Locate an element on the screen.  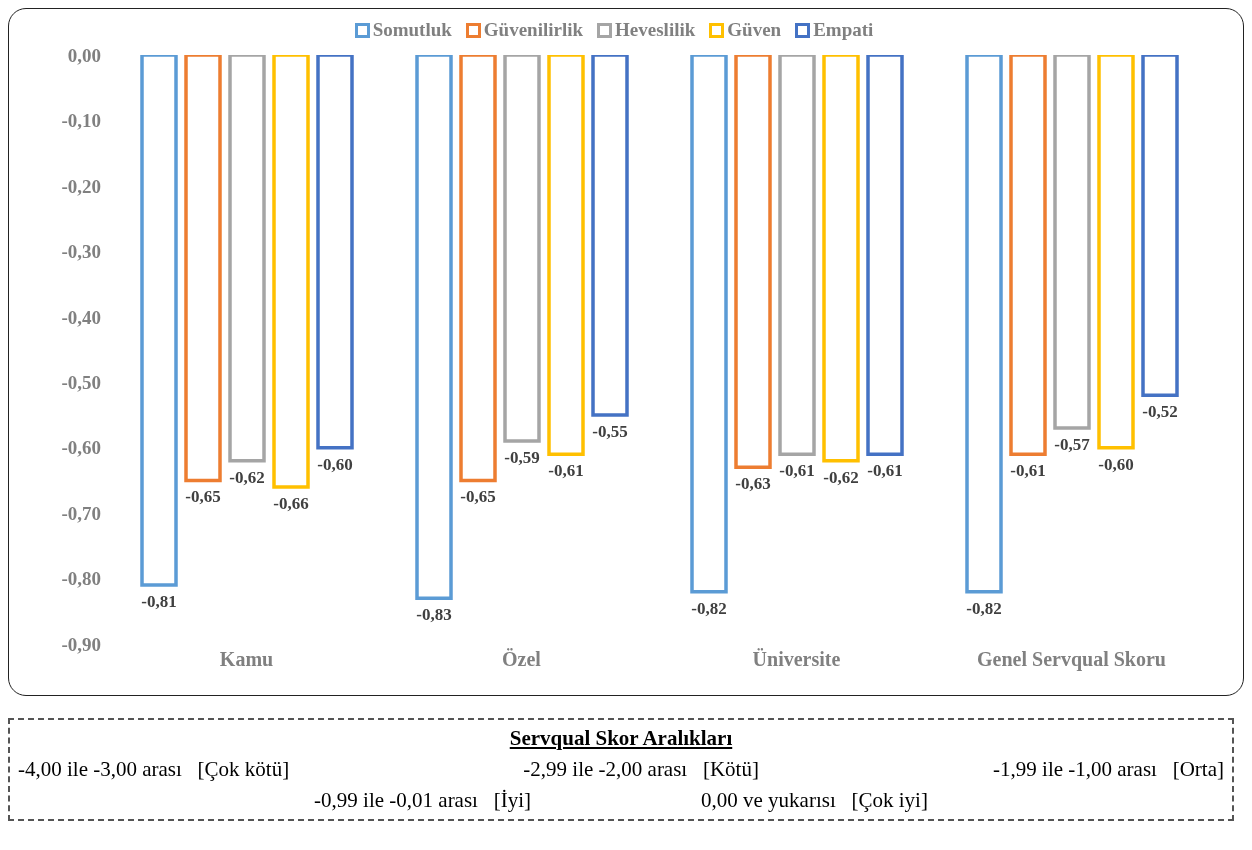
data-label: -0,55 is located at coordinates (610, 431).